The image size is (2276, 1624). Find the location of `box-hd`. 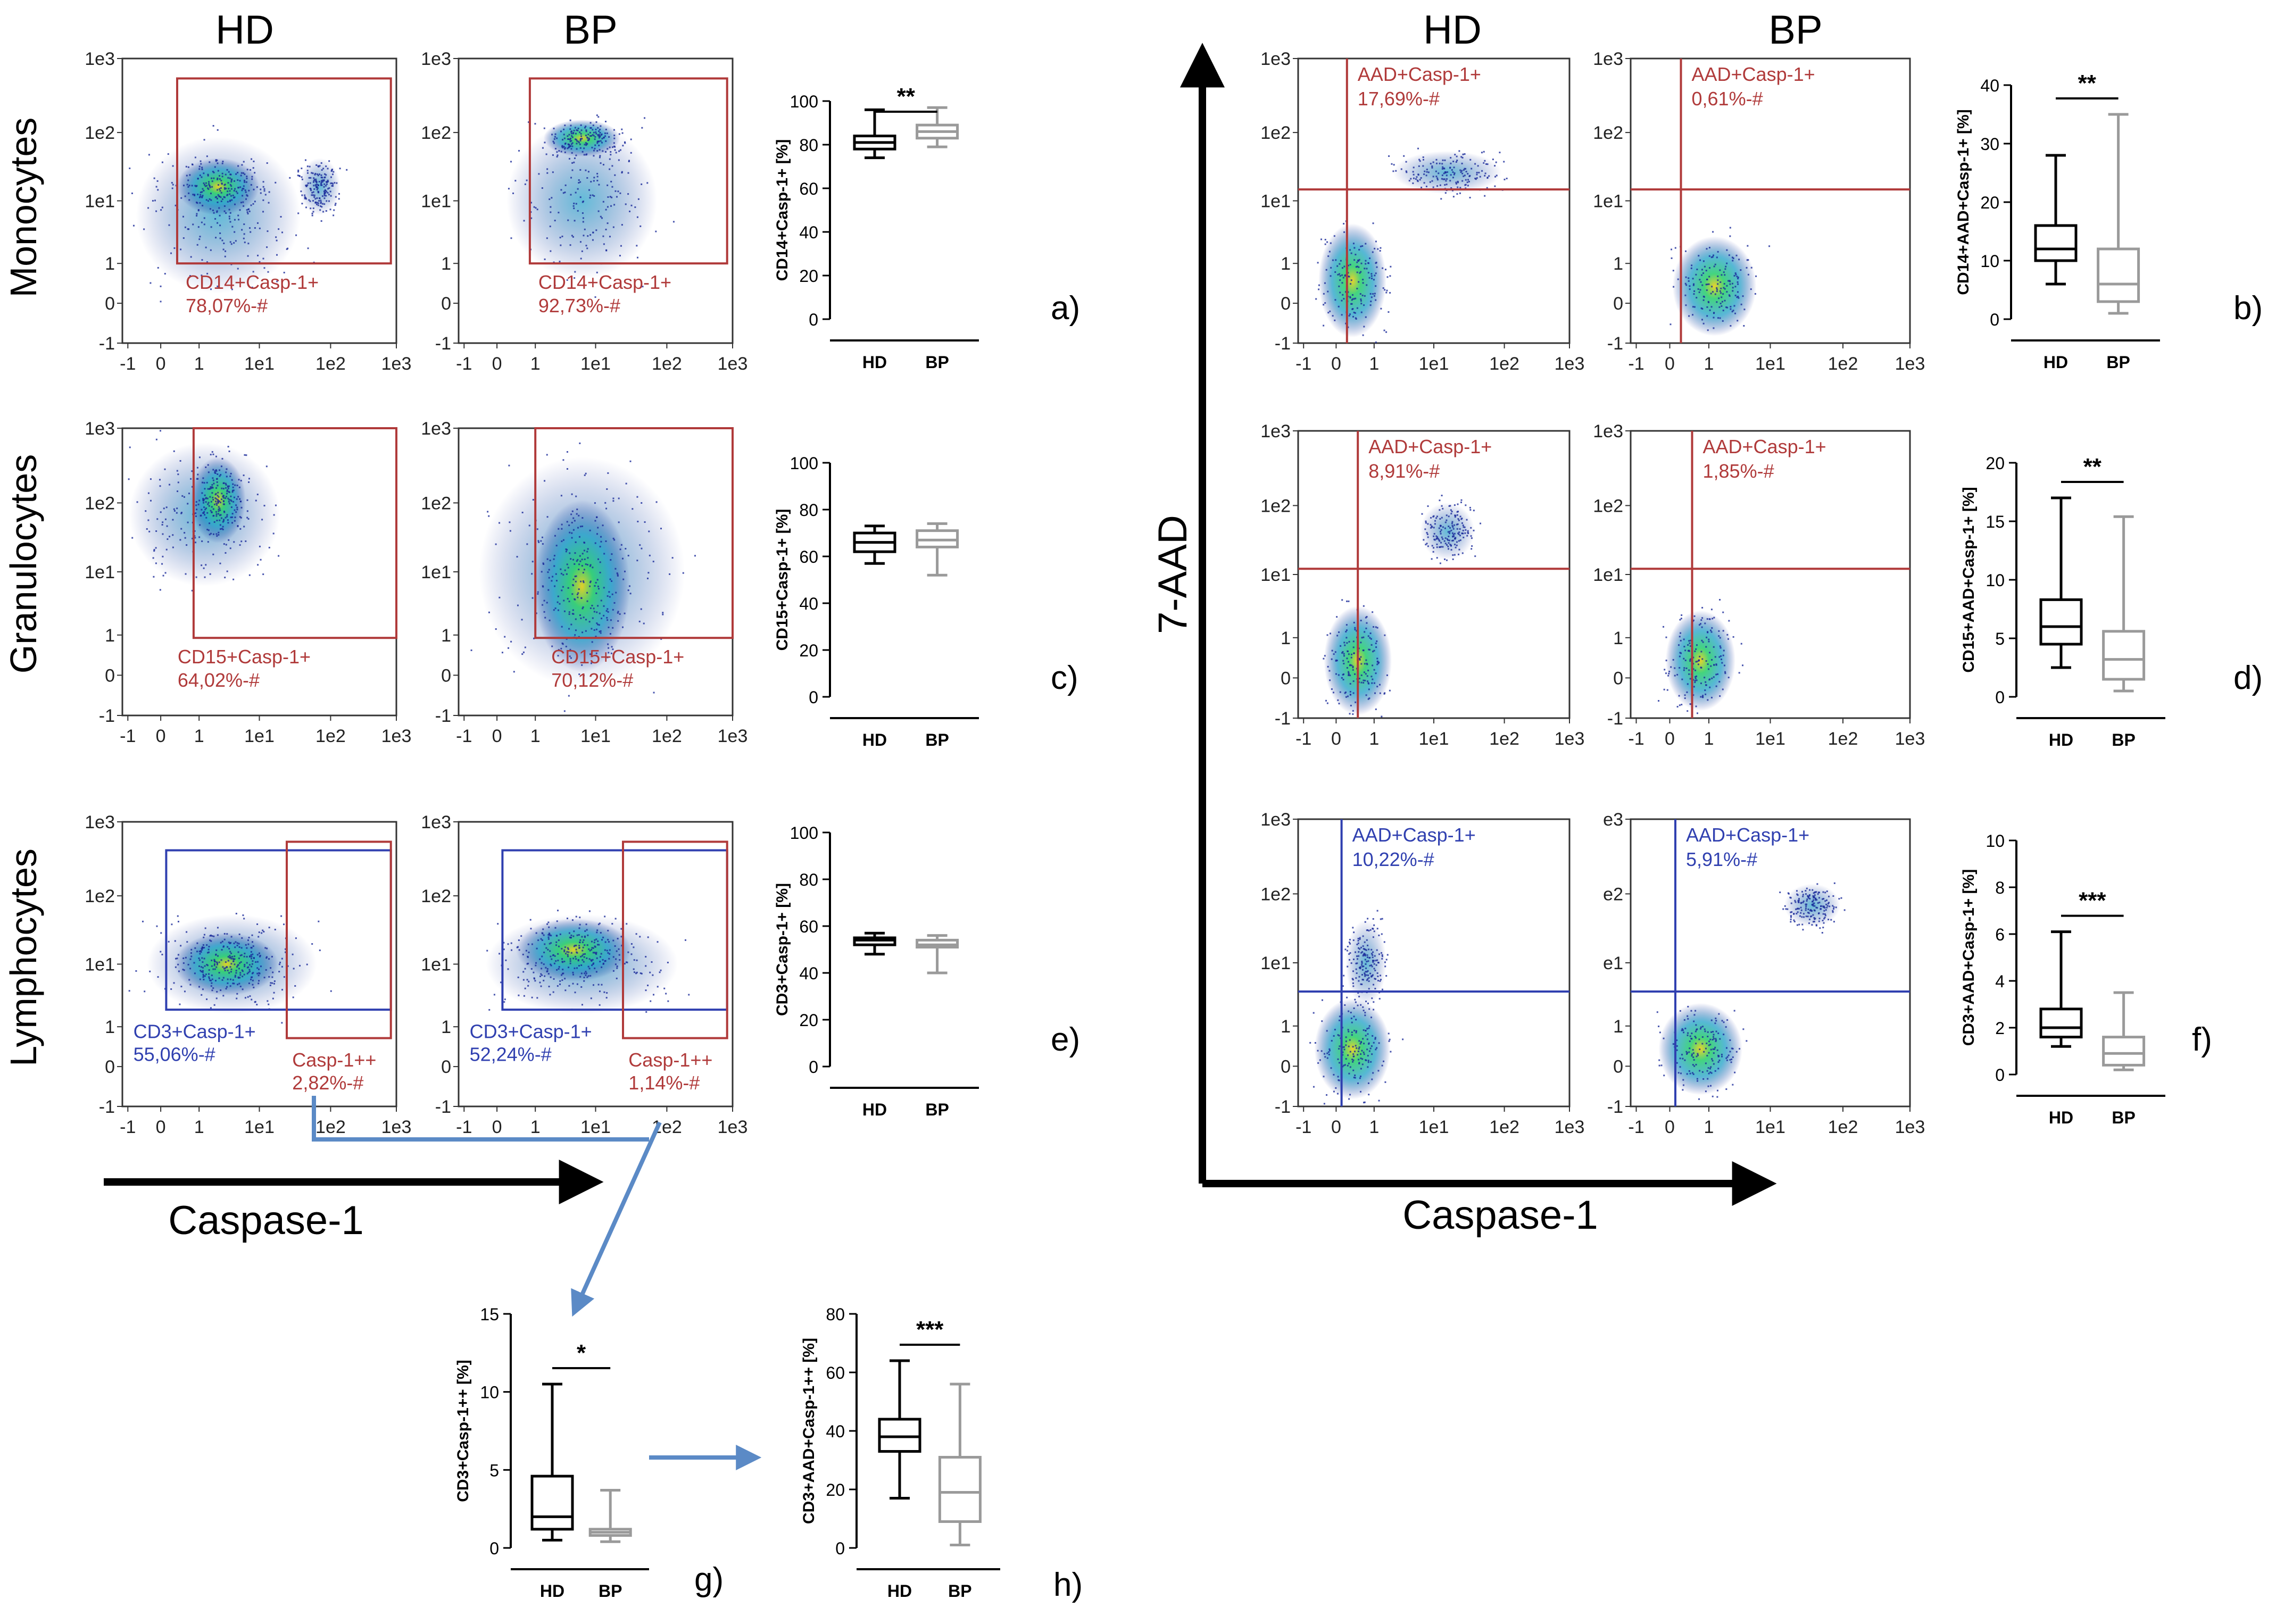

box-hd is located at coordinates (874, 545).